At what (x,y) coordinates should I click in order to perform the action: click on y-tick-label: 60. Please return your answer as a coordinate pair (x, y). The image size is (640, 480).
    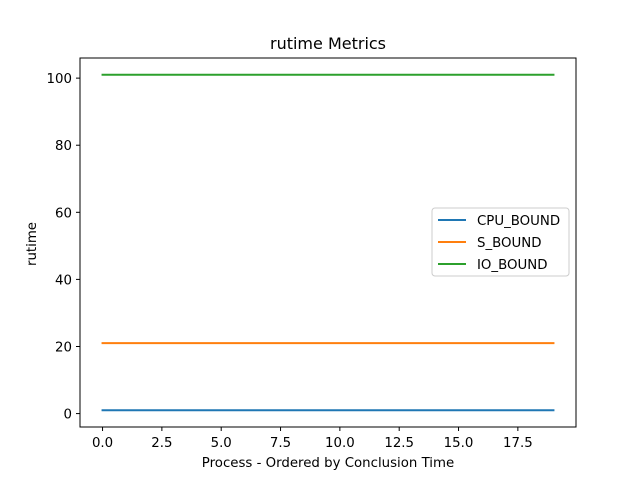
    Looking at the image, I should click on (63, 213).